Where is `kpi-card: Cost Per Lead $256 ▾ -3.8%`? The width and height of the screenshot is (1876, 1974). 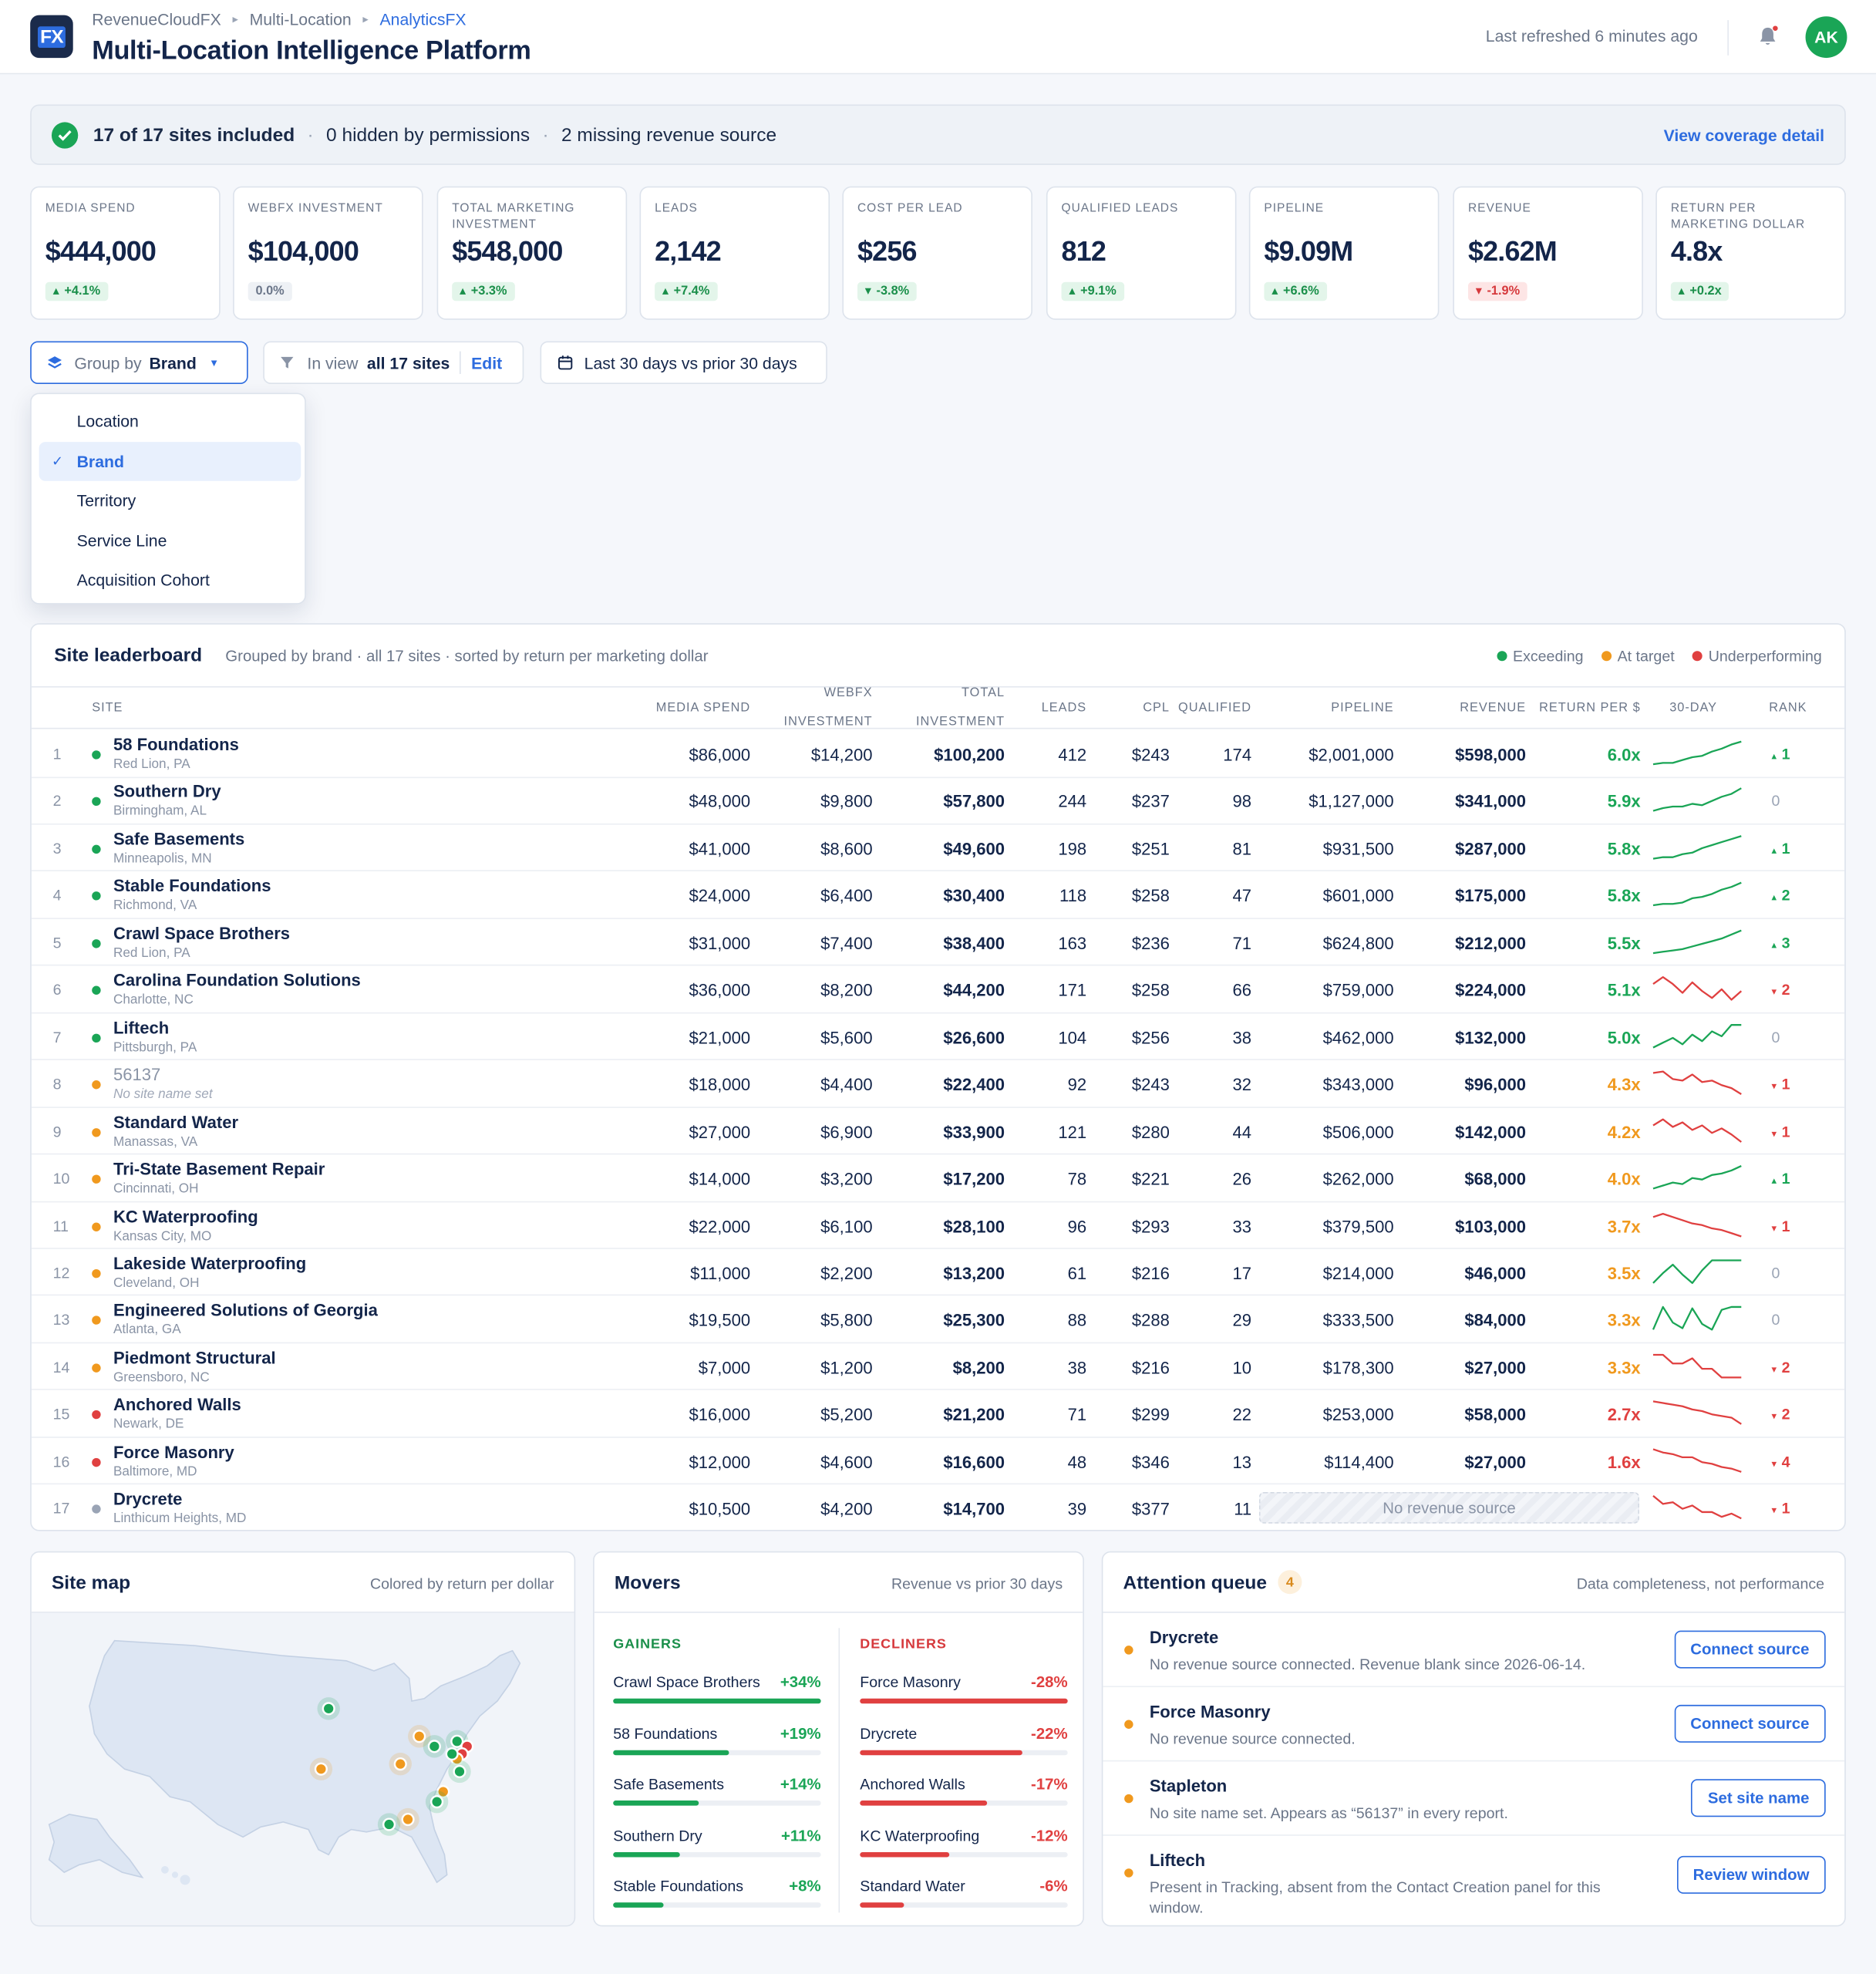 kpi-card: Cost Per Lead $256 ▾ -3.8% is located at coordinates (937, 253).